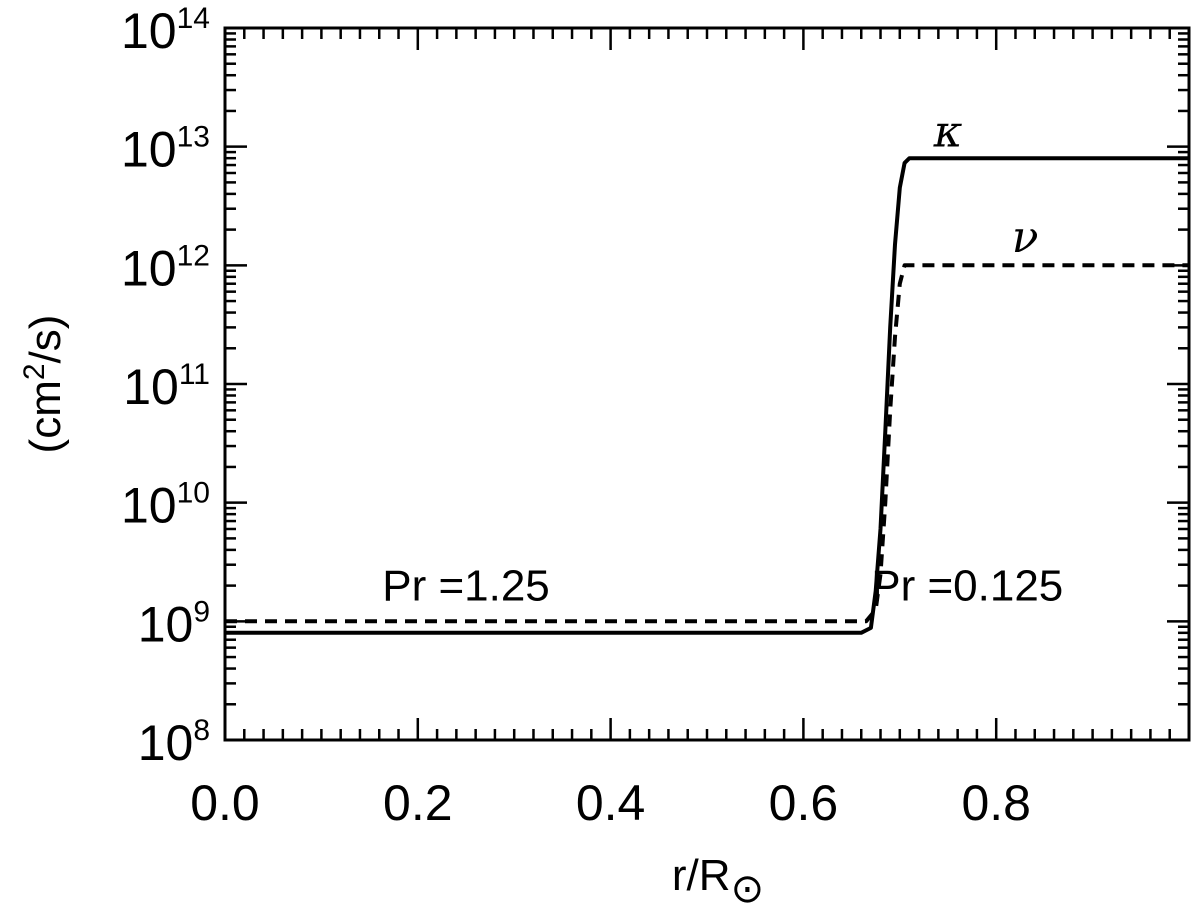 This screenshot has height=916, width=1200. Describe the element at coordinates (165, 267) in the screenshot. I see `y-tick-label: 10¹²` at that location.